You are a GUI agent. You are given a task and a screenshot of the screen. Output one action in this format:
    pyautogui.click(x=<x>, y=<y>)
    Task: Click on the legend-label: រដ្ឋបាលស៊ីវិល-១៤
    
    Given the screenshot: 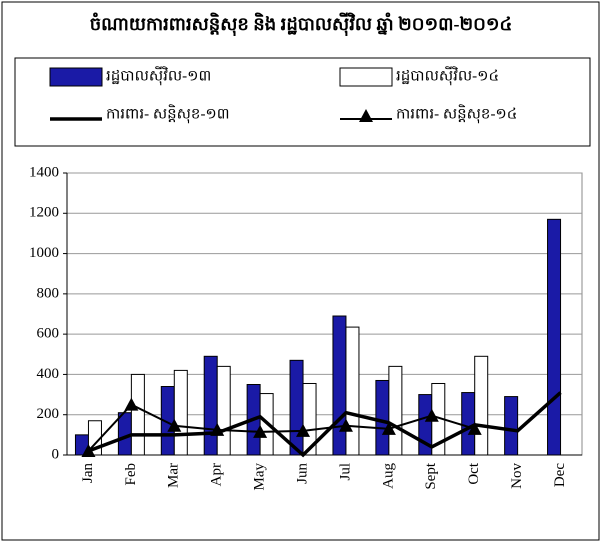 What is the action you would take?
    pyautogui.click(x=447, y=75)
    